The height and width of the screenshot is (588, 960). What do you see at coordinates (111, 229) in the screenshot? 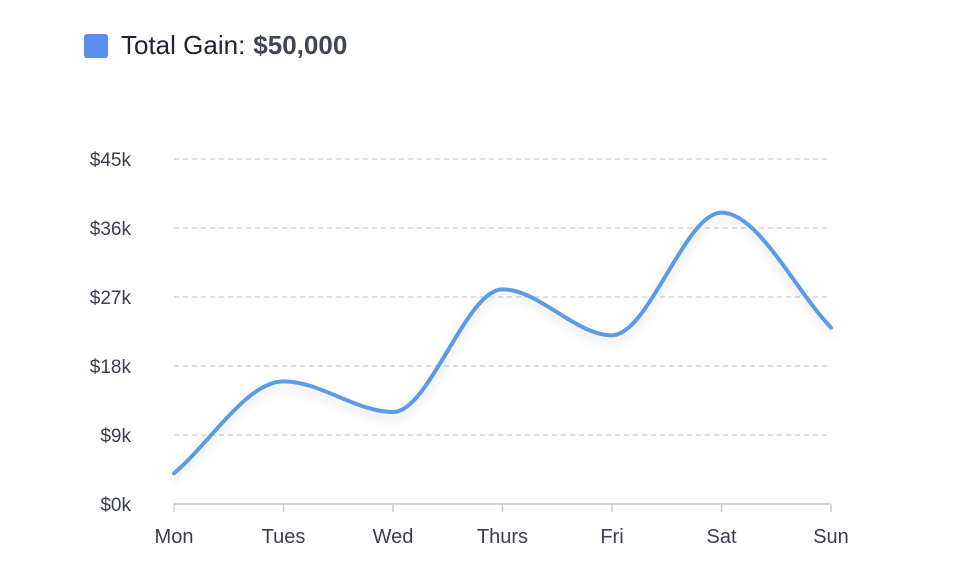
I see `y-tick-label: $36k` at bounding box center [111, 229].